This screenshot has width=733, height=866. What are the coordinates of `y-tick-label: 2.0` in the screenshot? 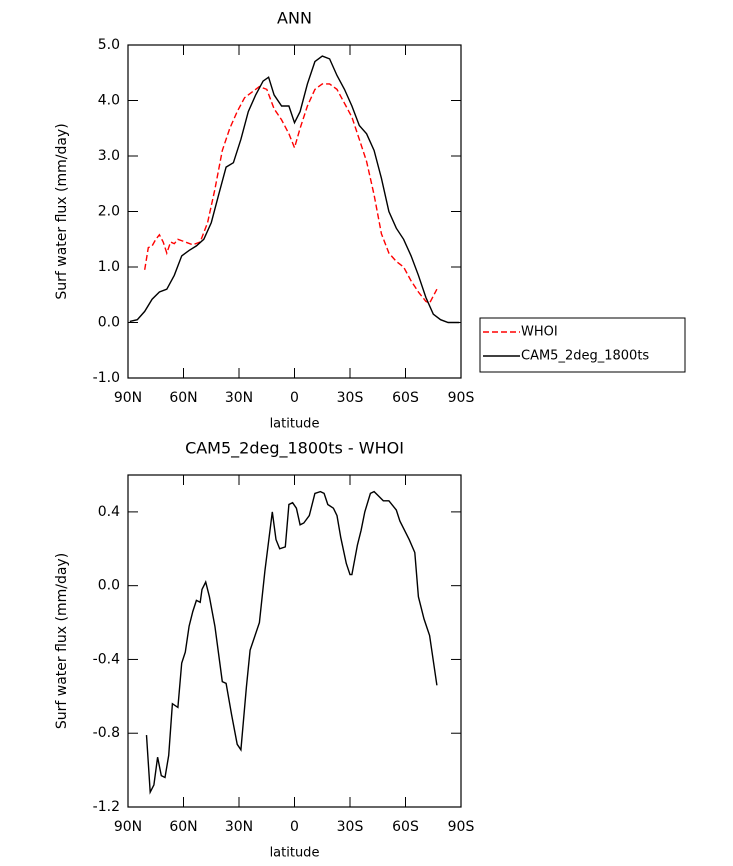 It's located at (109, 212).